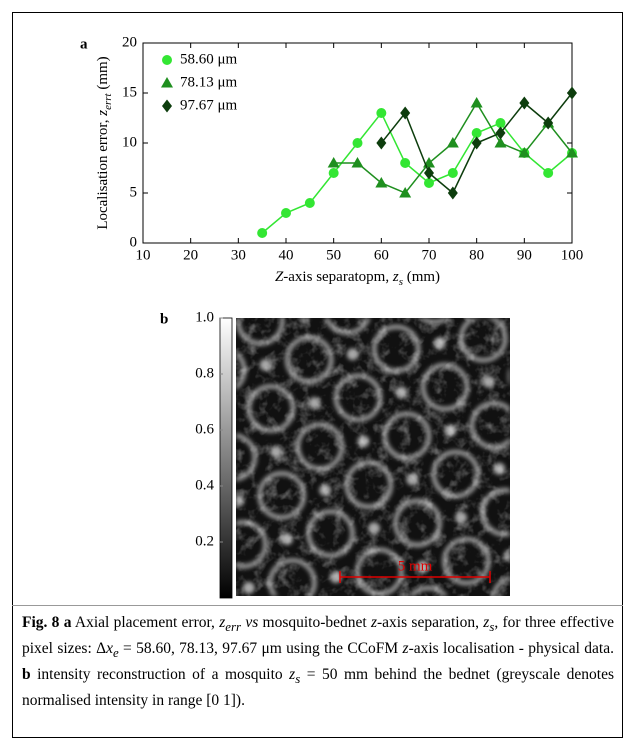 The height and width of the screenshot is (750, 637). Describe the element at coordinates (338, 277) in the screenshot. I see `label-part: -axis separatopm,` at that location.